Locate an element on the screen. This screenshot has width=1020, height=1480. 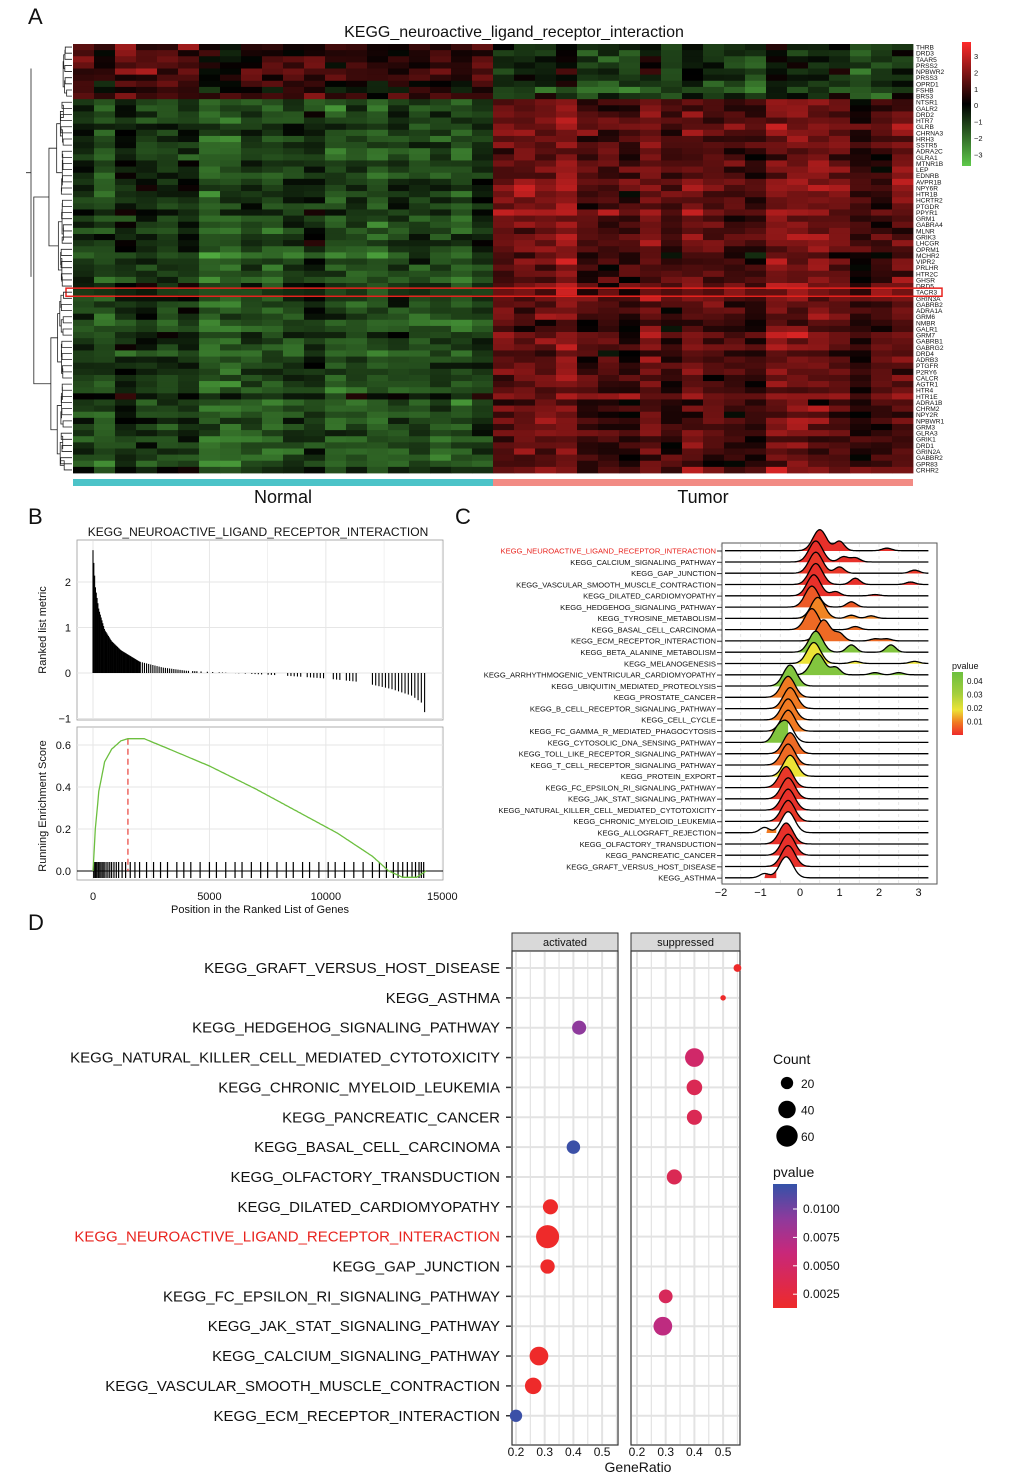
pathway-label: KEGG_CALCIUM_SIGNALING_PATHWAY is located at coordinates (356, 1356).